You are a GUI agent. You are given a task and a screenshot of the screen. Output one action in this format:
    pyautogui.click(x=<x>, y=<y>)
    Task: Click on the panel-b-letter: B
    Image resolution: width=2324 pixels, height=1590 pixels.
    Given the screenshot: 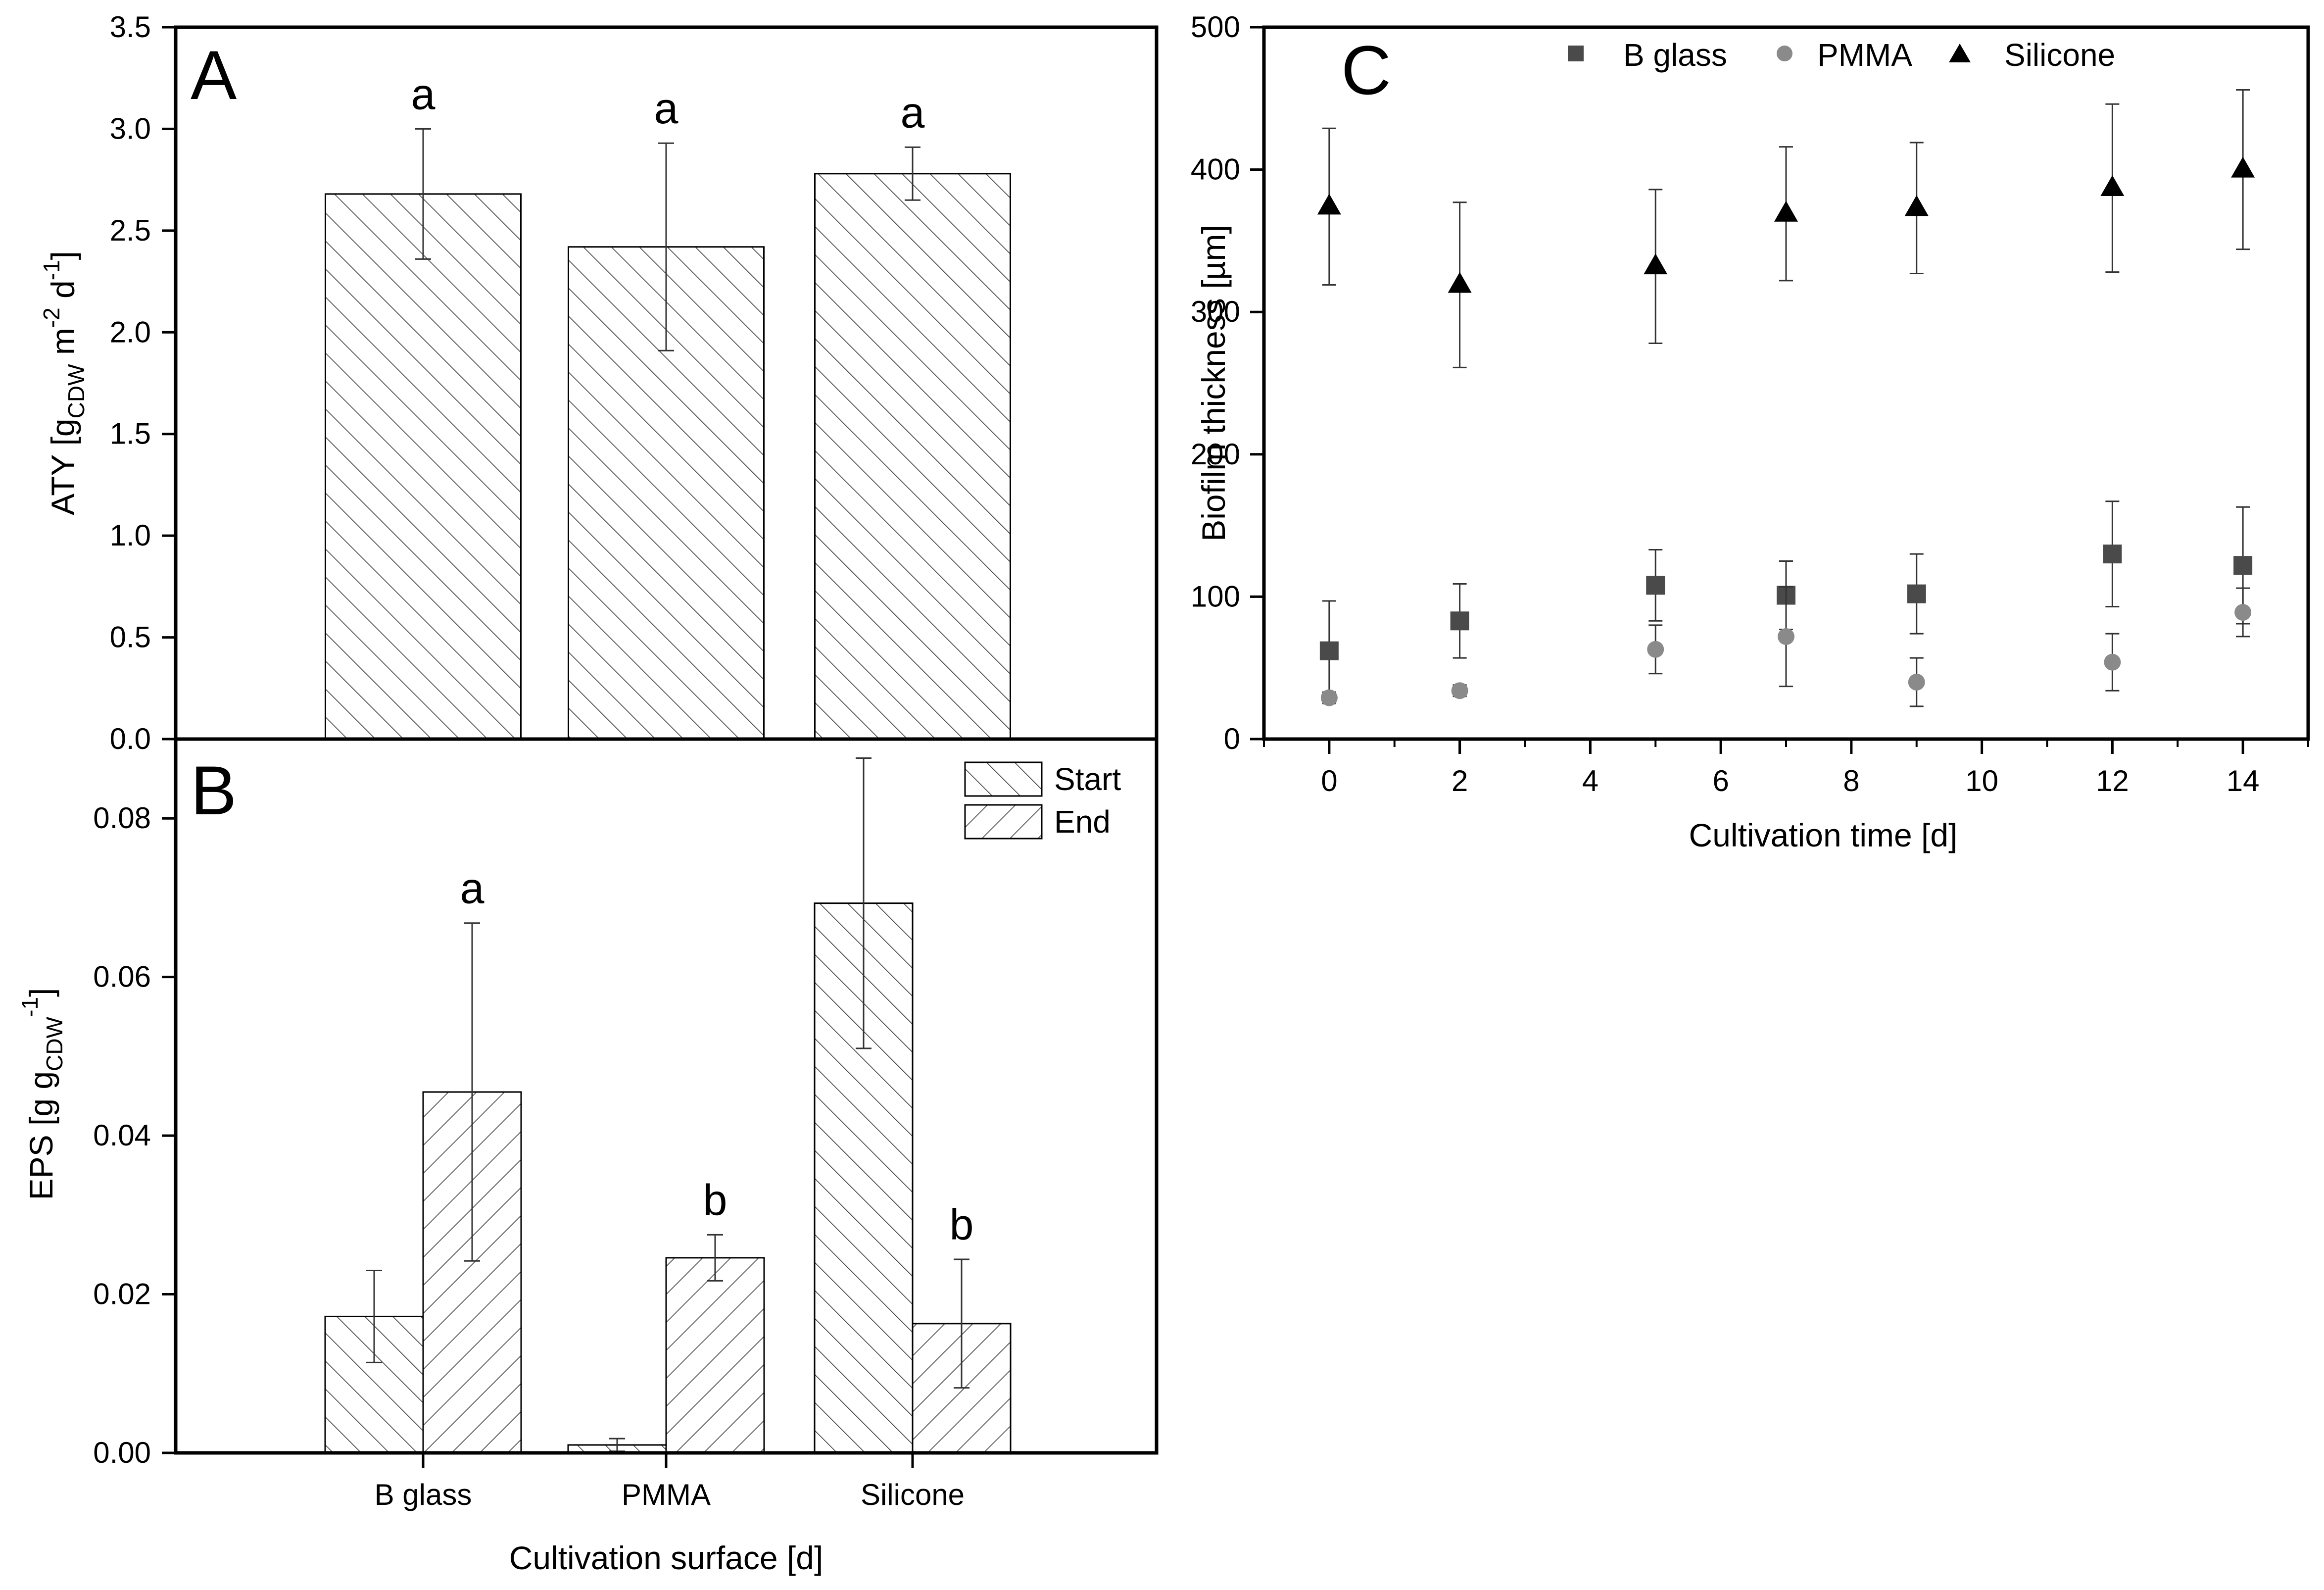 What is the action you would take?
    pyautogui.click(x=214, y=790)
    